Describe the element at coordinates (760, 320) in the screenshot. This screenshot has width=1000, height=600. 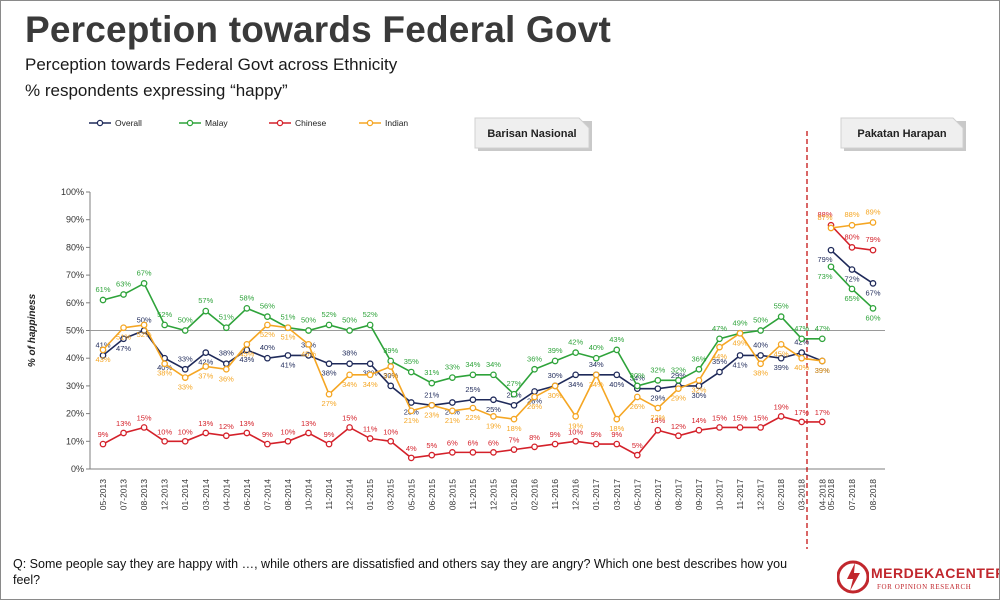
I see `data-label: 50%` at that location.